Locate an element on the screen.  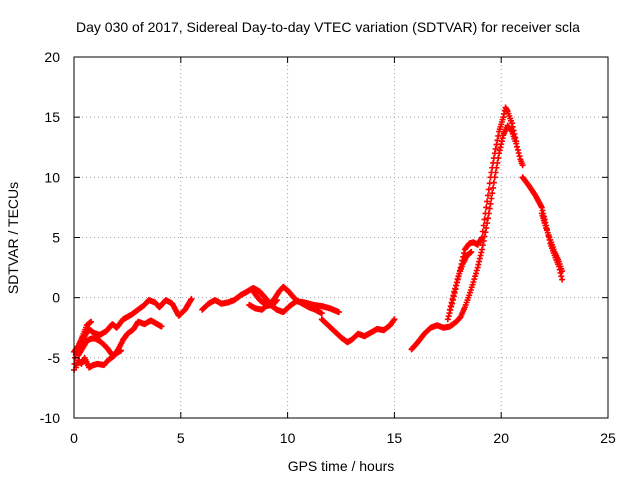
x-tick-label: 15 is located at coordinates (395, 438).